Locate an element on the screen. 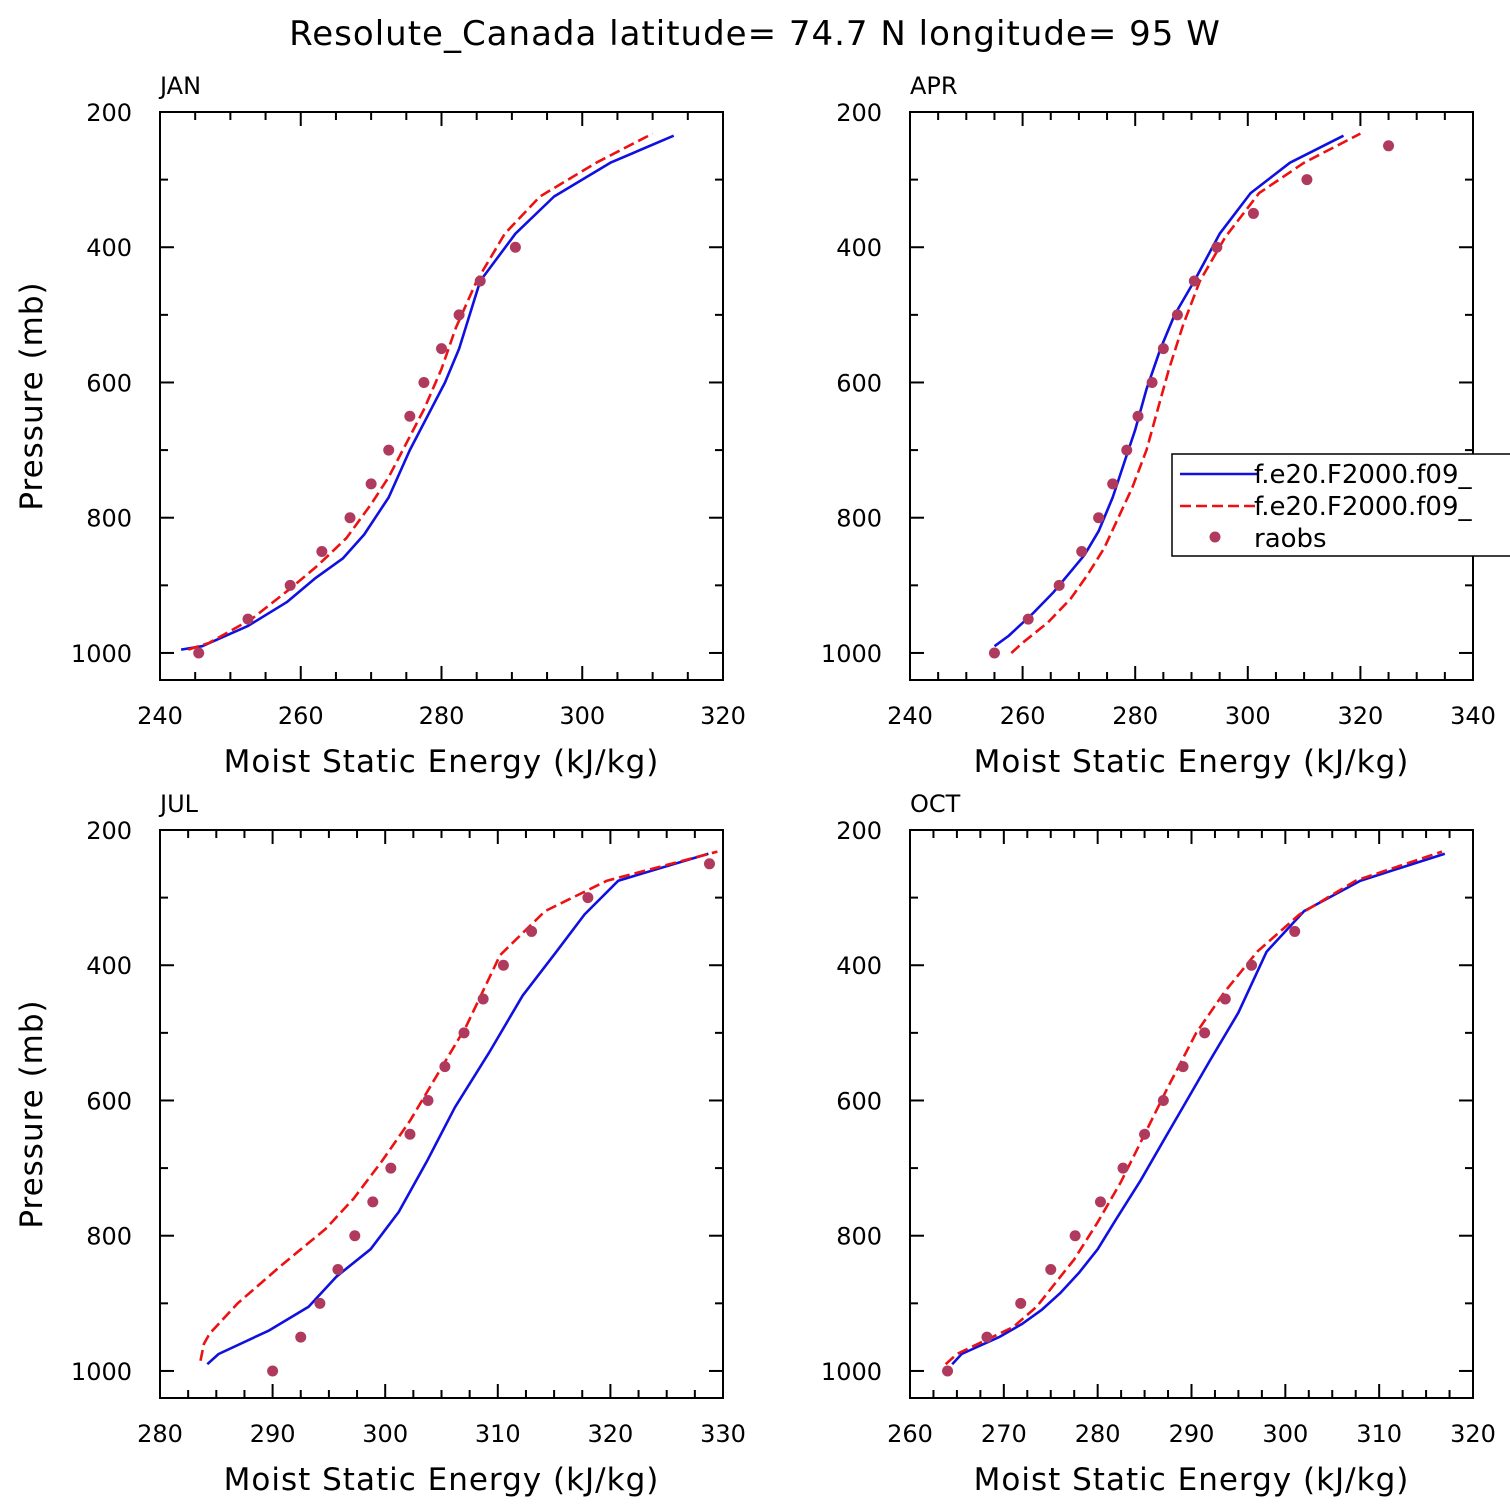 This screenshot has width=1510, height=1510. x-tick-label: 240 is located at coordinates (160, 716).